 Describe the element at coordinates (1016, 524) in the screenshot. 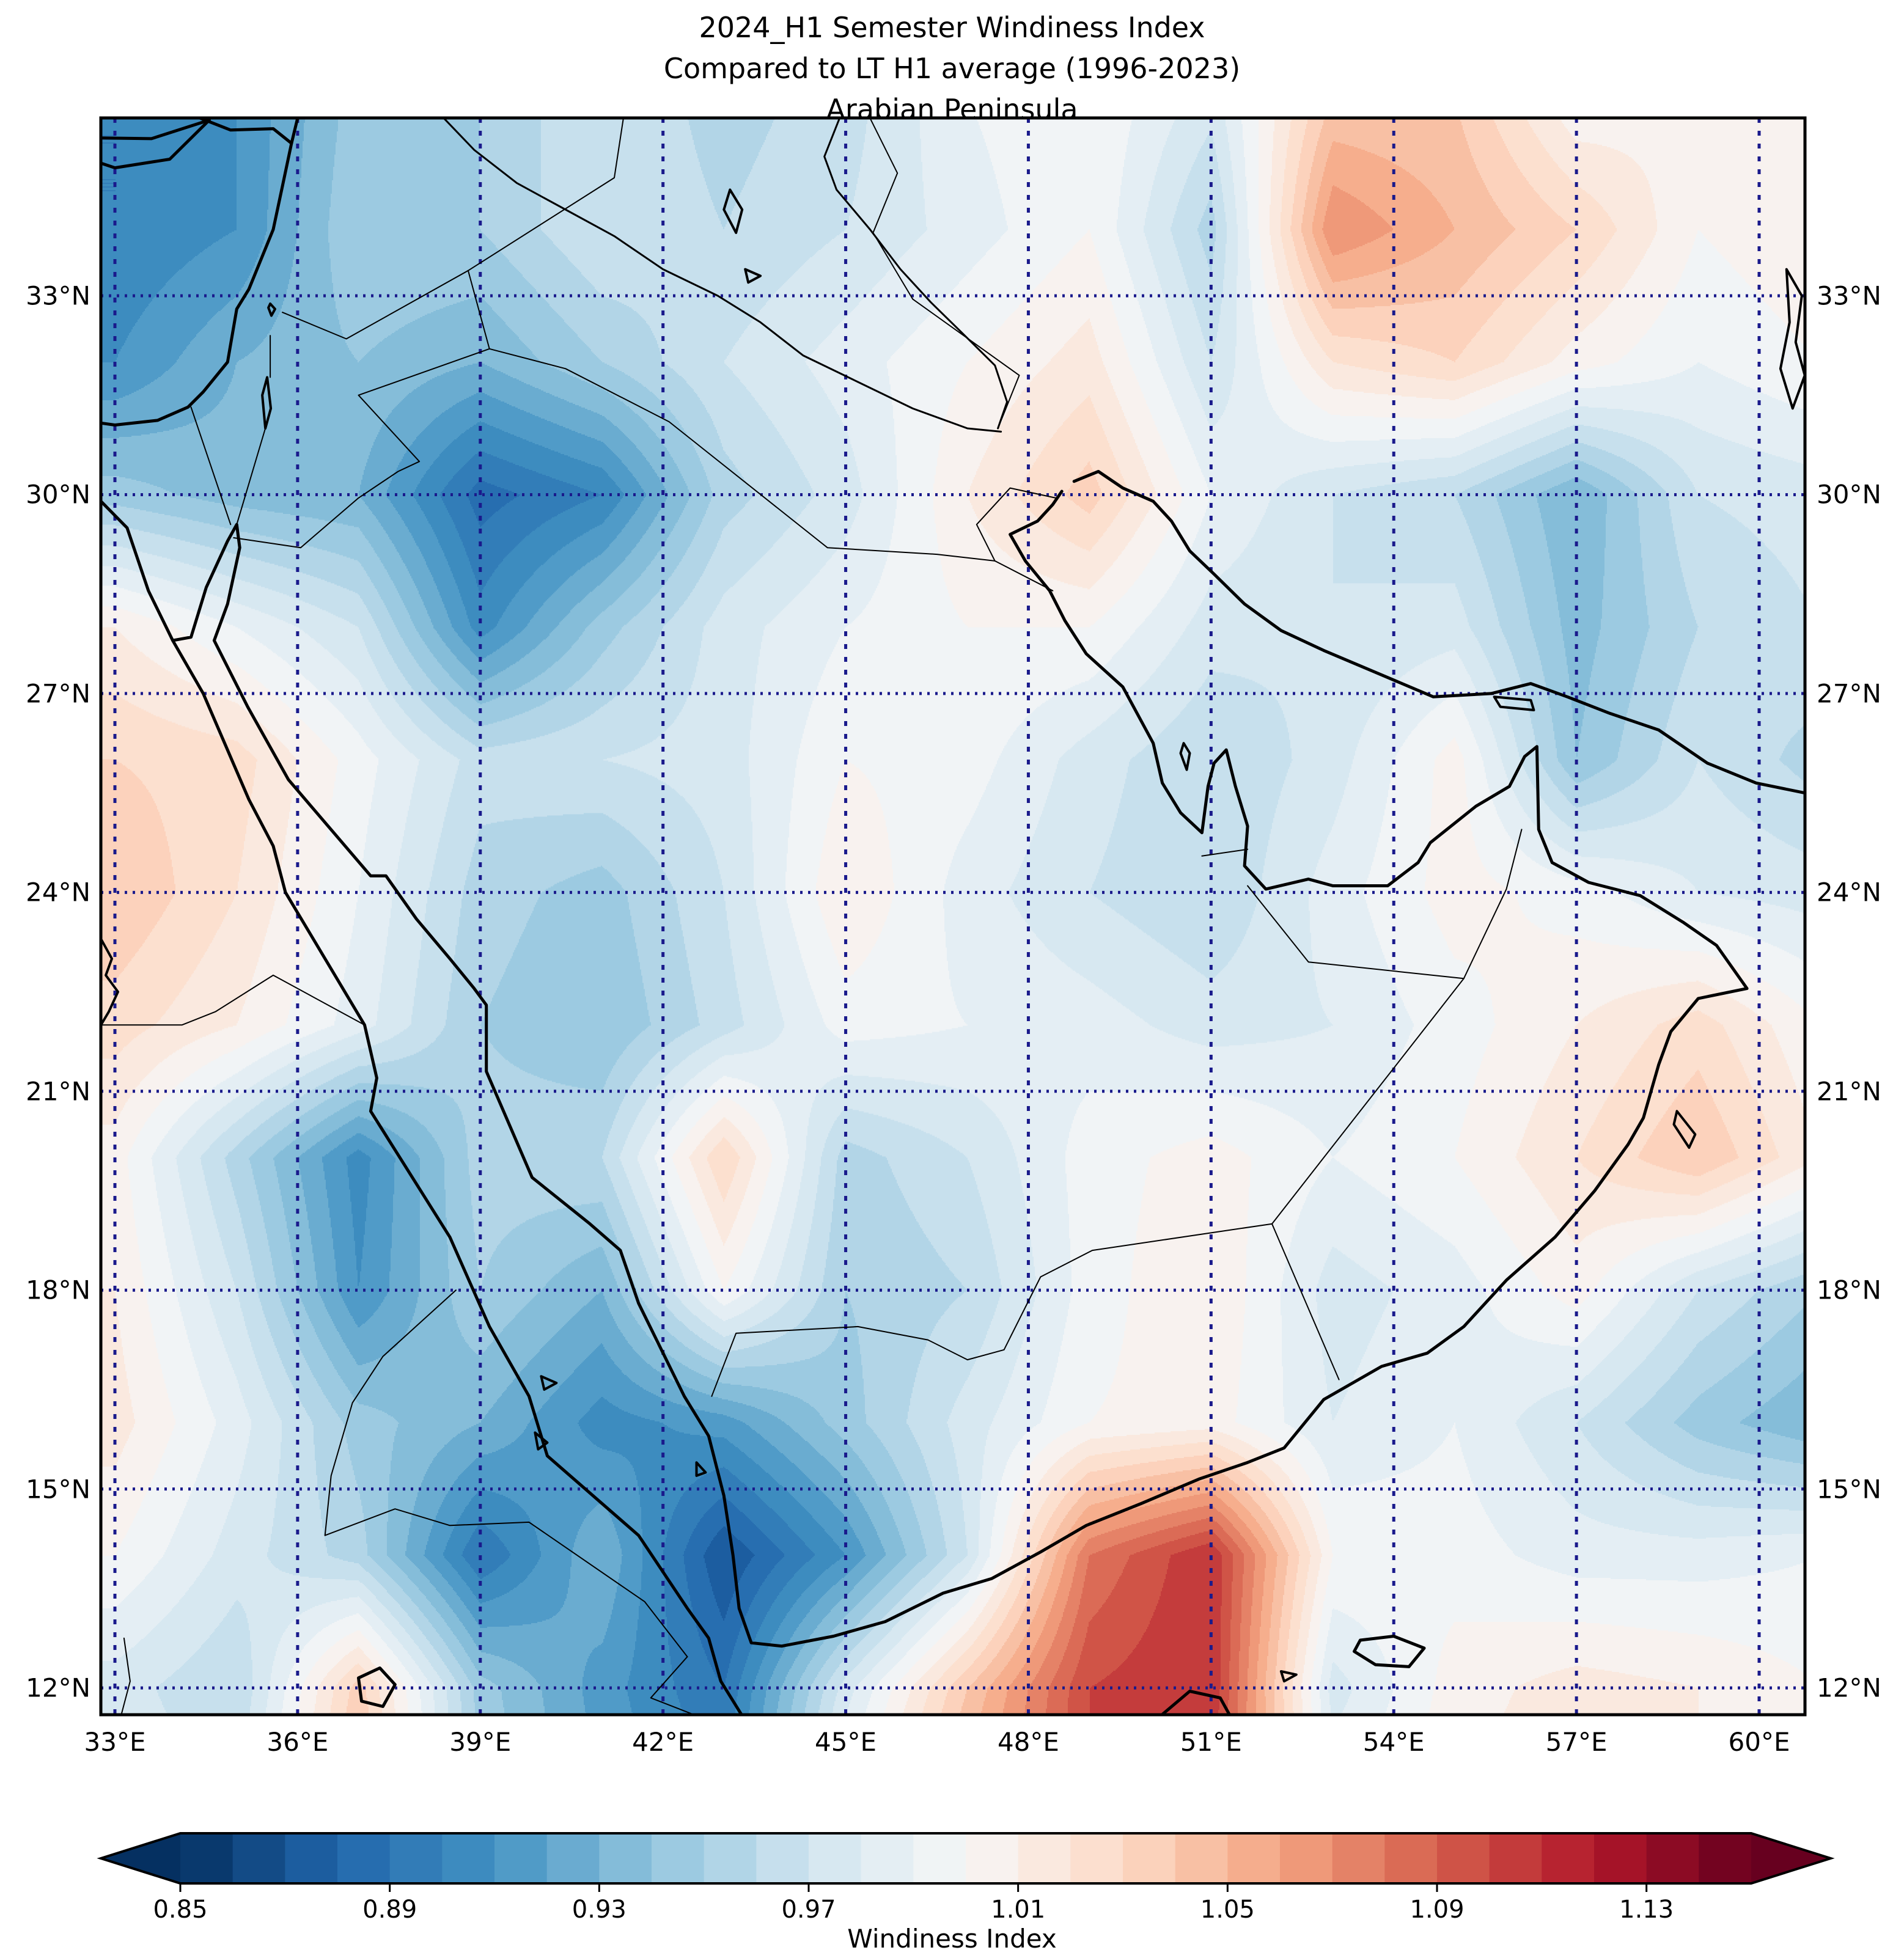

I see `border-kuwait-north` at that location.